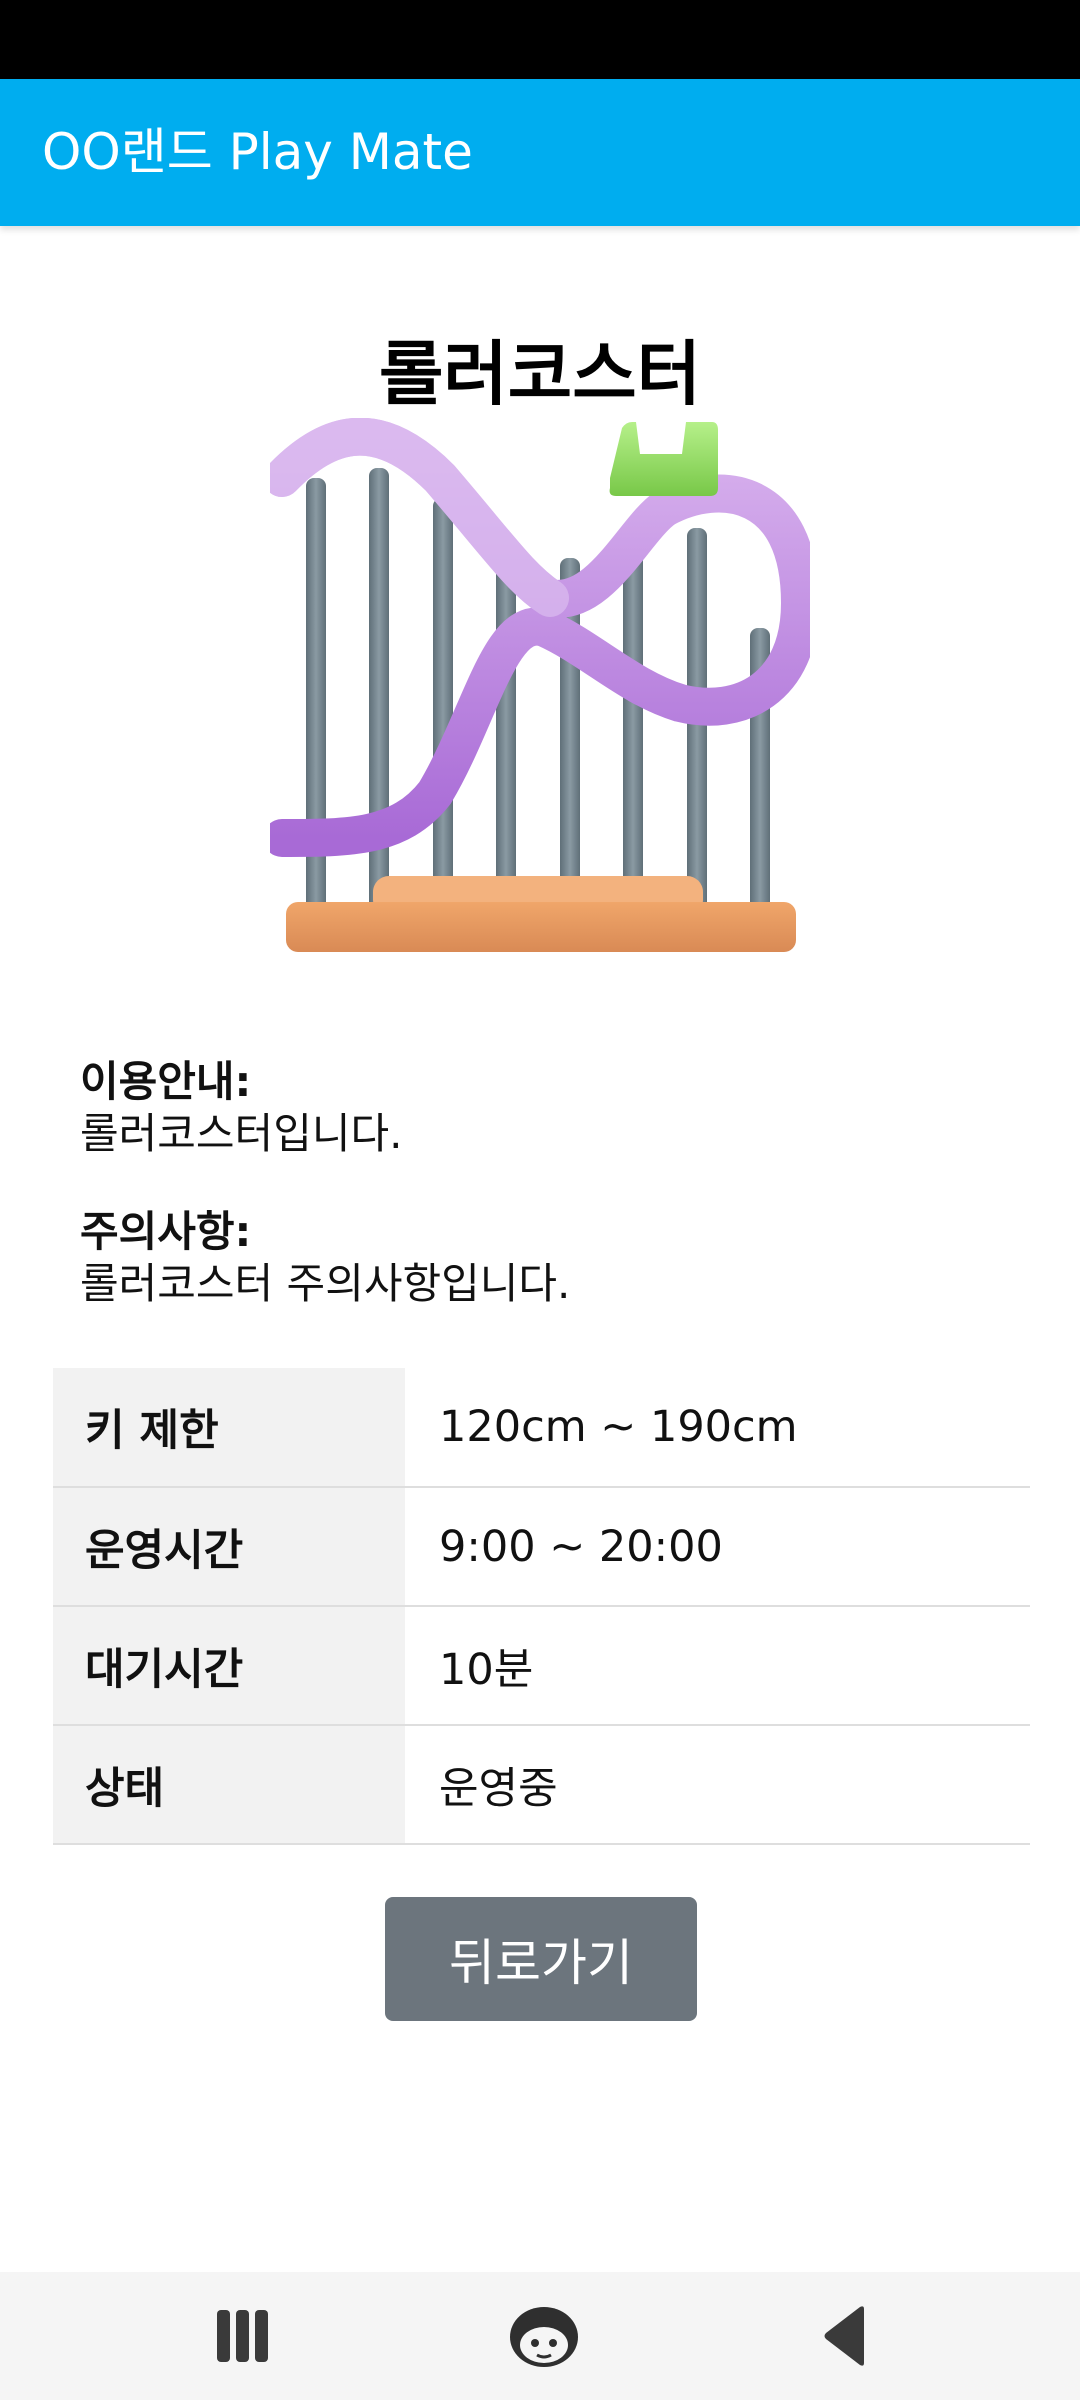 The height and width of the screenshot is (2400, 1080). Describe the element at coordinates (550, 1258) in the screenshot. I see `caution-section: 주의사항: 롤러코스터 주의사항입니다.` at that location.